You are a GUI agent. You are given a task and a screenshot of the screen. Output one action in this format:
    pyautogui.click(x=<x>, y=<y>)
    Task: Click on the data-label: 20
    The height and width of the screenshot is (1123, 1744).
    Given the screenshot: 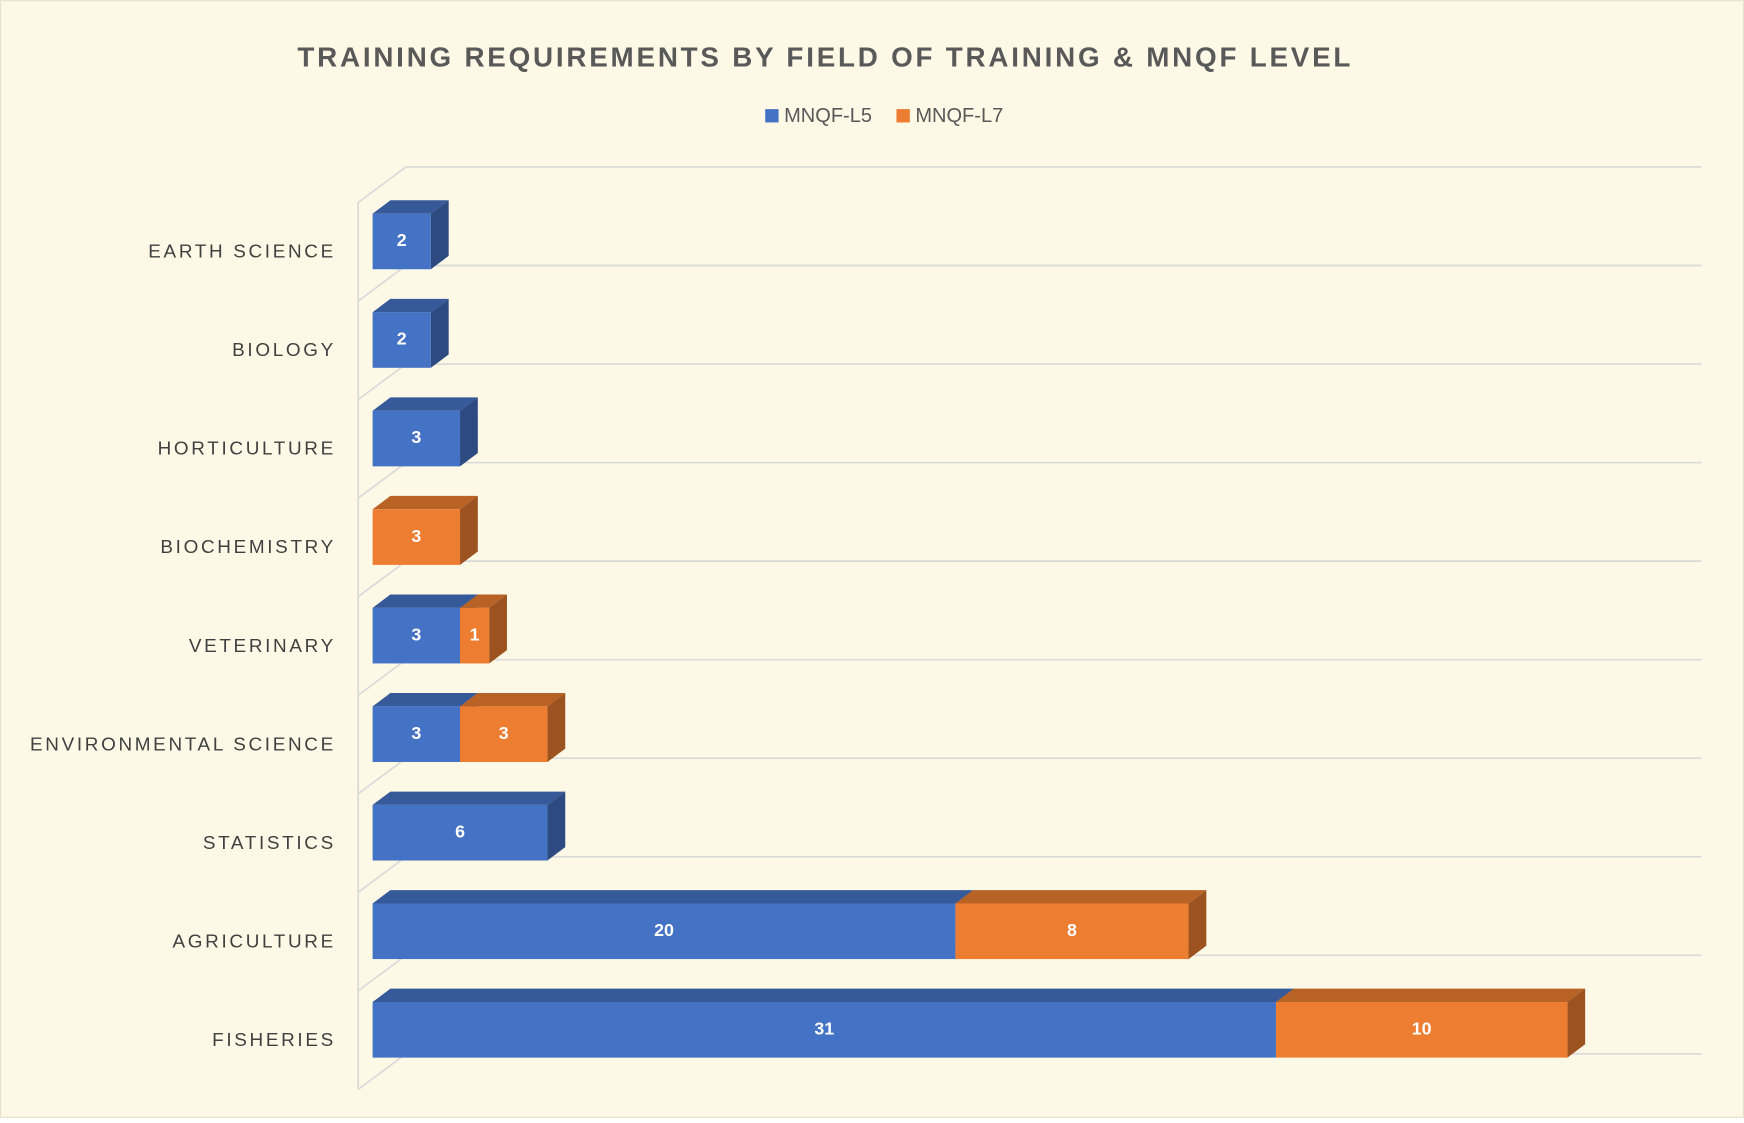 What is the action you would take?
    pyautogui.click(x=664, y=930)
    